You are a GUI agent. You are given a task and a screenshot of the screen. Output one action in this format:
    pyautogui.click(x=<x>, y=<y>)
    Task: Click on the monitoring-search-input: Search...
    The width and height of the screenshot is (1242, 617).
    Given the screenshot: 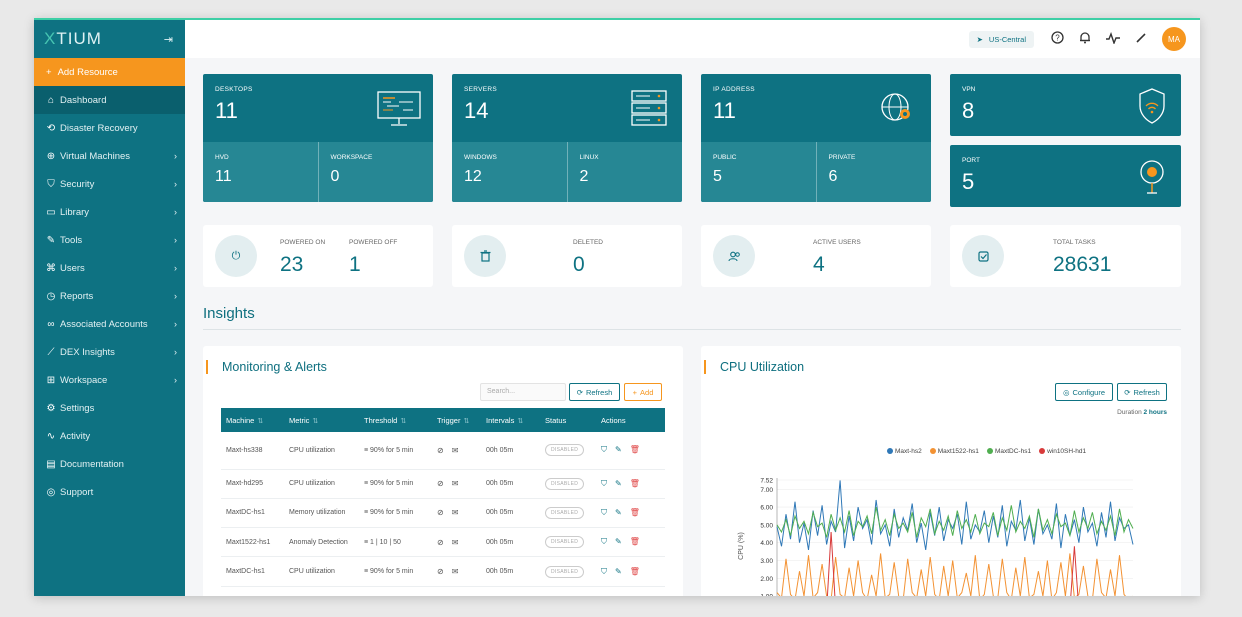 What is the action you would take?
    pyautogui.click(x=523, y=392)
    